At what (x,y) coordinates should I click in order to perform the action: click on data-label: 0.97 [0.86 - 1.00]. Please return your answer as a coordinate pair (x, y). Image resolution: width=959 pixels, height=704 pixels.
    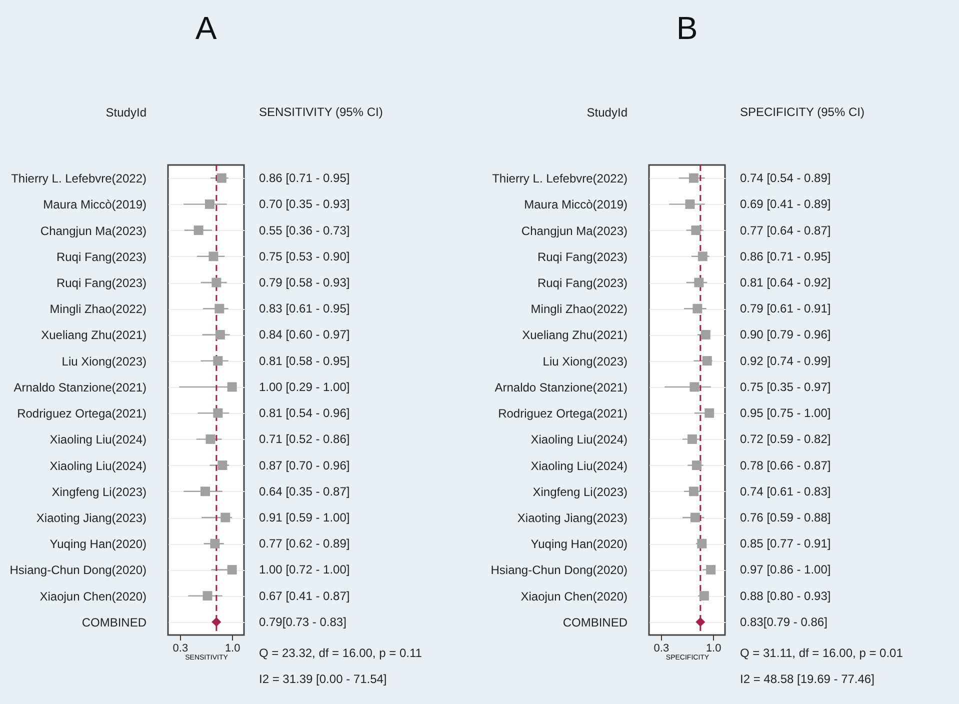
    Looking at the image, I should click on (785, 569).